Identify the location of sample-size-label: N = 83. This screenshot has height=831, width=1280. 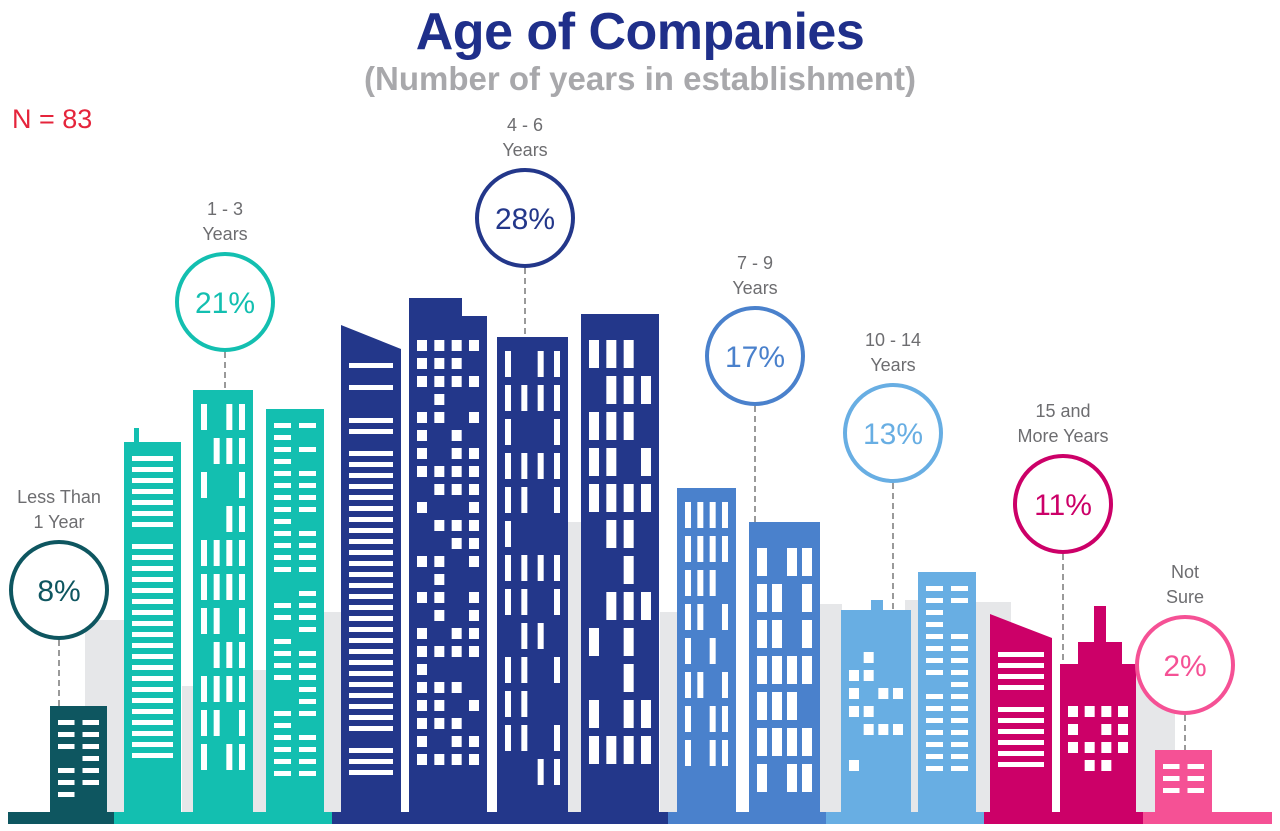
(52, 119).